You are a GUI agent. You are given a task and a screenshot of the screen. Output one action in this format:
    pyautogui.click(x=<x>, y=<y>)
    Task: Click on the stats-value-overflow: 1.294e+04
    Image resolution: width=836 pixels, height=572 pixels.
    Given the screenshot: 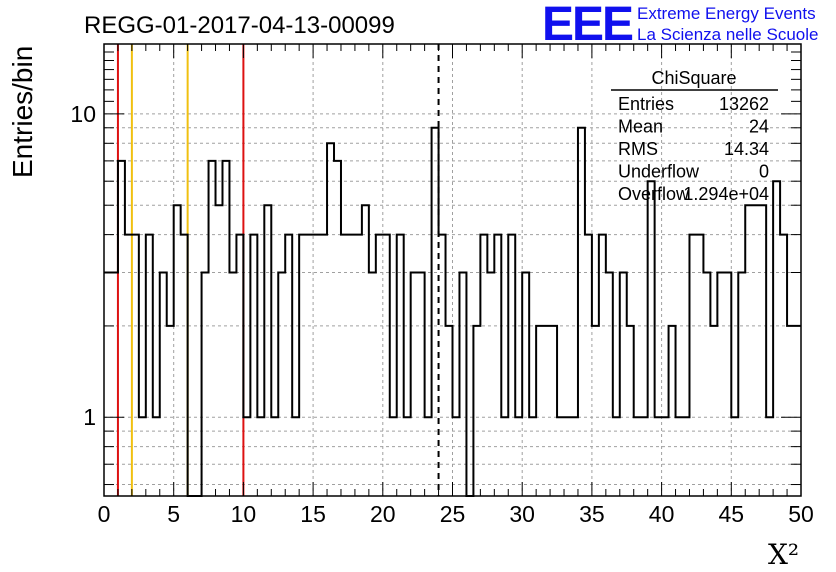 What is the action you would take?
    pyautogui.click(x=726, y=194)
    